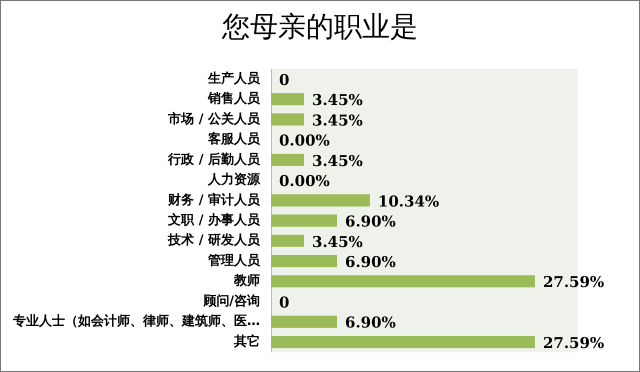 This screenshot has height=372, width=640. Describe the element at coordinates (319, 27) in the screenshot. I see `chart-title: 您母亲的职业是` at that location.